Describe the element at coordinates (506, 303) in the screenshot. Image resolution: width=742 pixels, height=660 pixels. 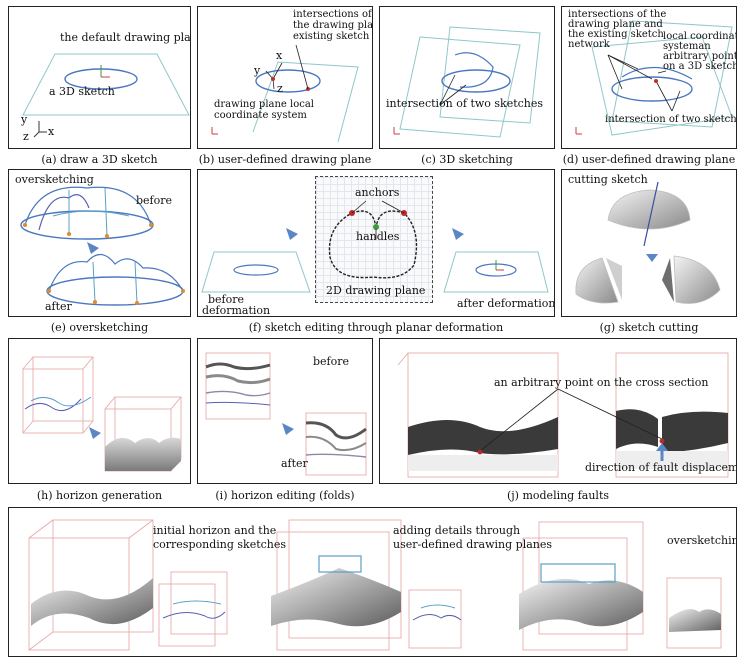
I see `label-after-deformation: after deformation` at that location.